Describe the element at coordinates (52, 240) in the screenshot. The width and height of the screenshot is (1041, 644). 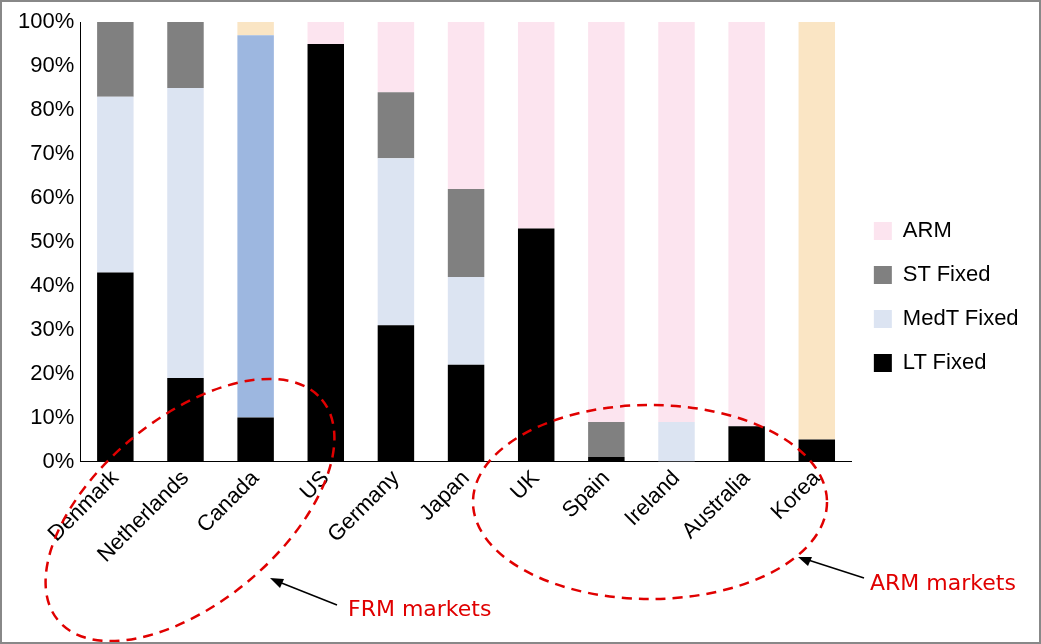
I see `y-tick-label: 50%` at that location.